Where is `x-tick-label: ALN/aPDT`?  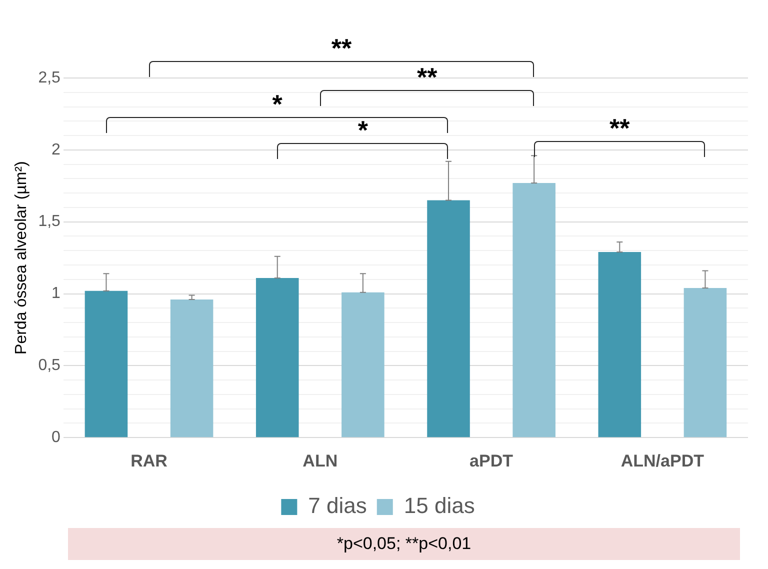
x-tick-label: ALN/aPDT is located at coordinates (662, 460).